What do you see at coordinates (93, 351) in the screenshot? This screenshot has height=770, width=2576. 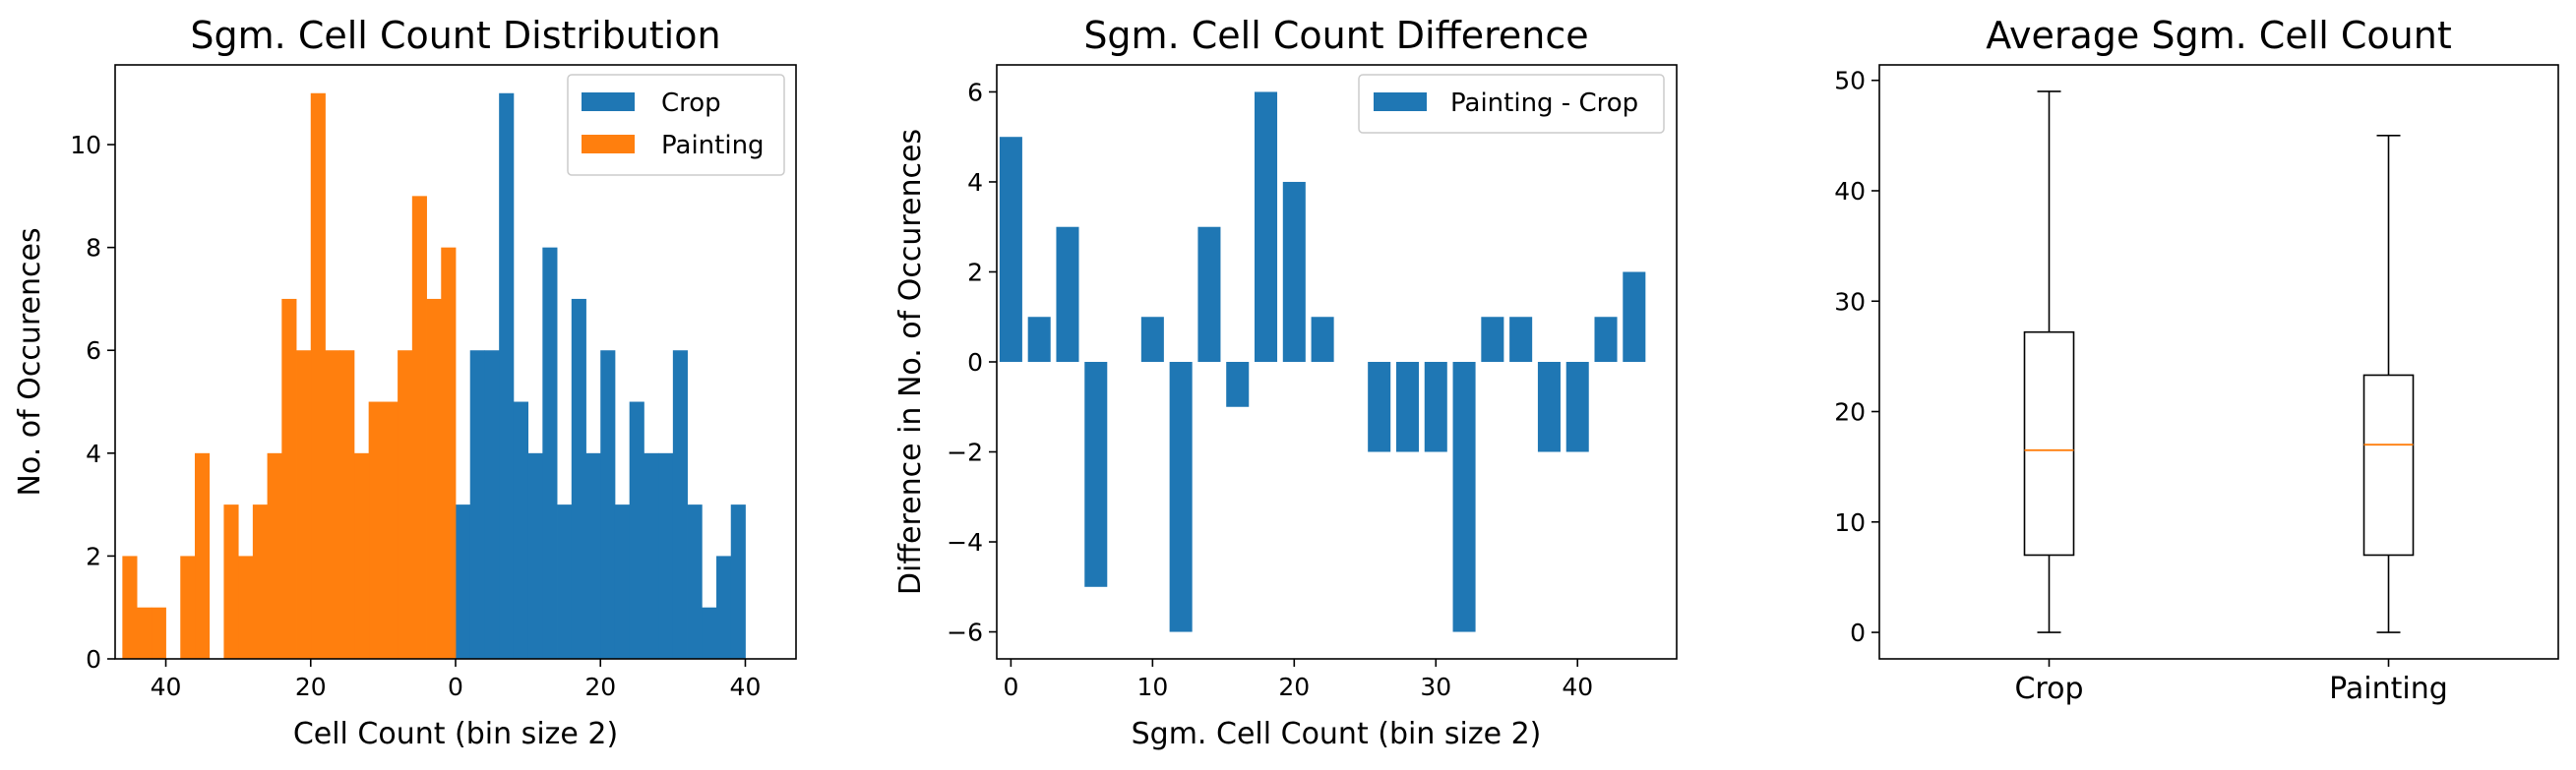 I see `distribution-y-tick-label: 6` at bounding box center [93, 351].